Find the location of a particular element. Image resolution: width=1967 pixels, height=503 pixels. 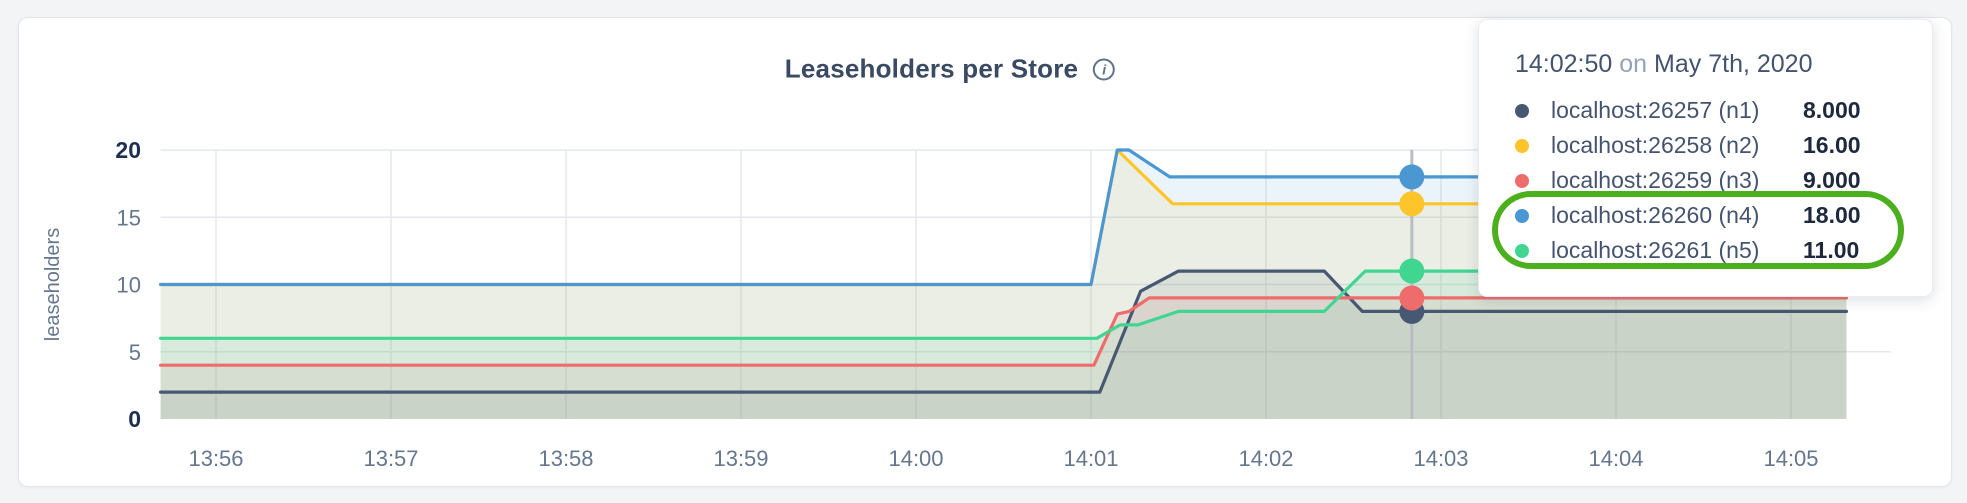

y-tick-label: 10 is located at coordinates (129, 285).